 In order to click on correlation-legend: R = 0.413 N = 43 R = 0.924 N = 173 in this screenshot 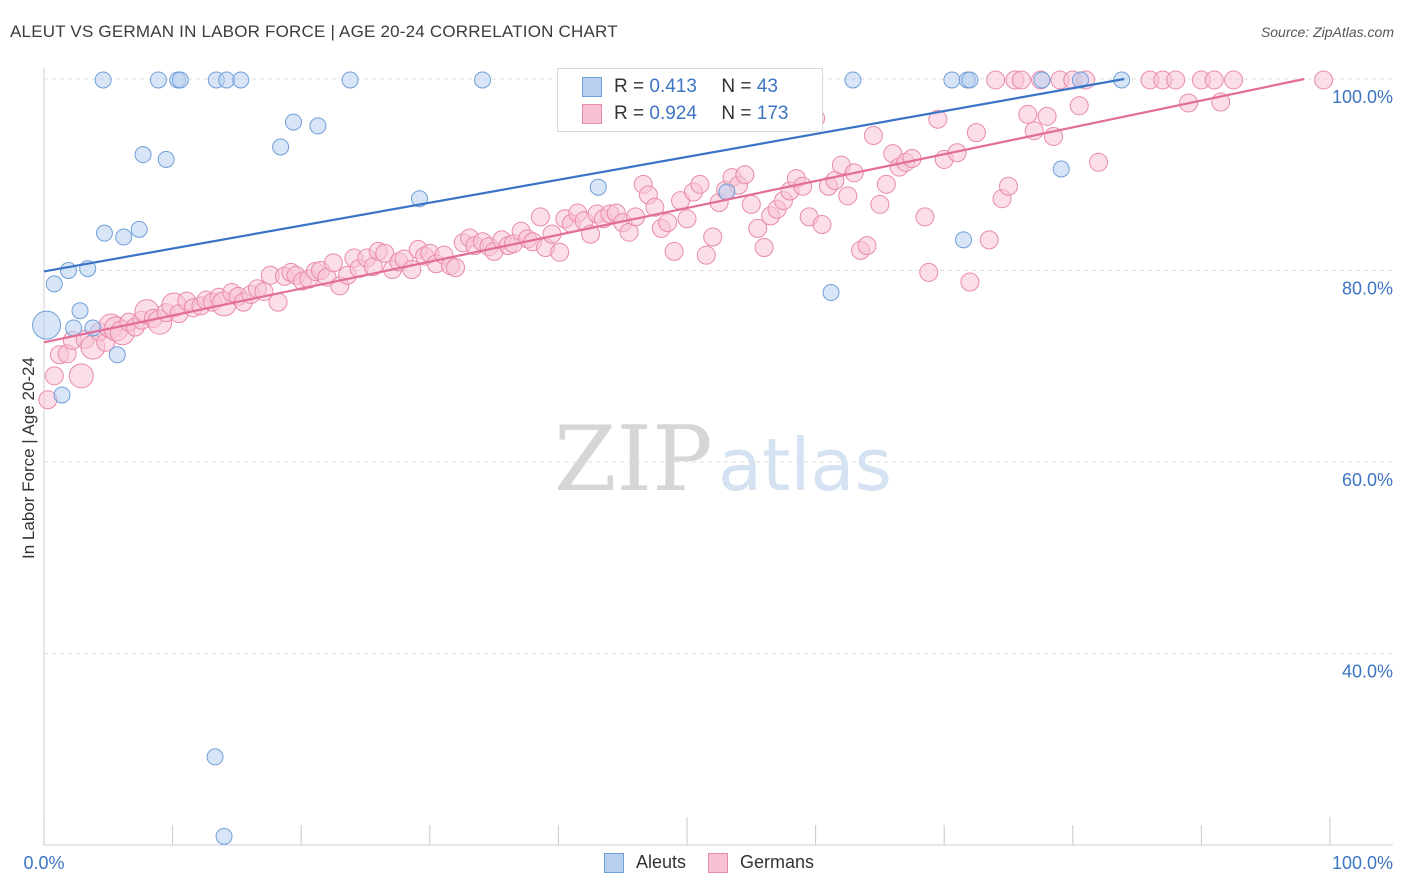, I will do `click(690, 100)`.